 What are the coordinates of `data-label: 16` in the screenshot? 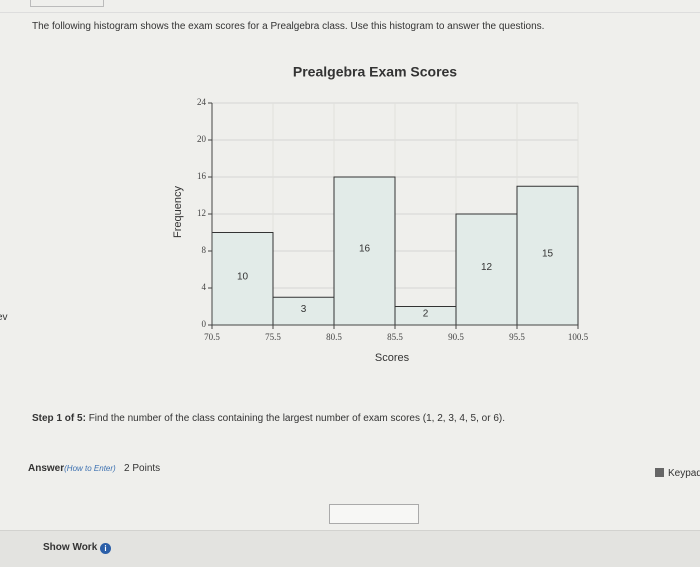 It's located at (365, 249).